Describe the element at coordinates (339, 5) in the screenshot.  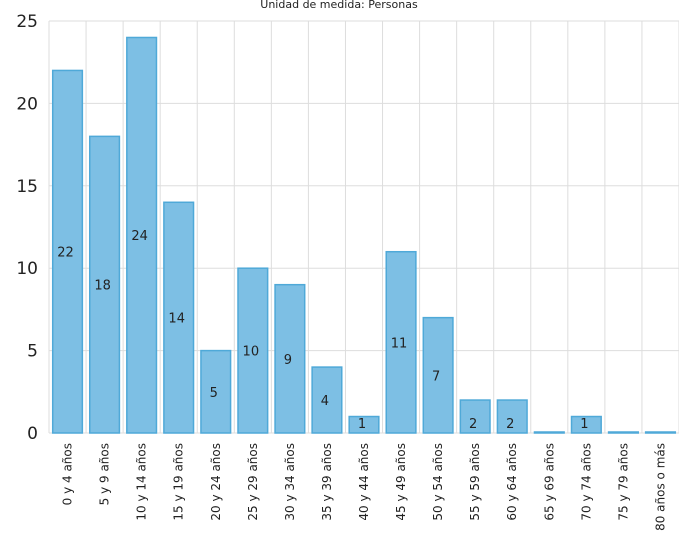
I see `chart-subtitle: Unidad de medida: Personas` at that location.